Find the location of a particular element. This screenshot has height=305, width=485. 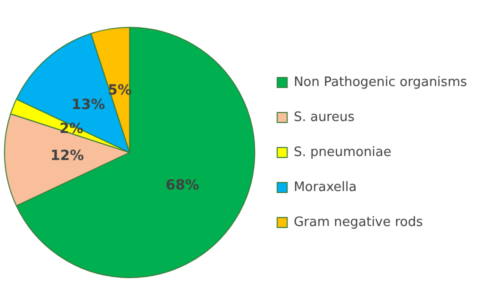

legend-label: Gram negative rods is located at coordinates (359, 222).